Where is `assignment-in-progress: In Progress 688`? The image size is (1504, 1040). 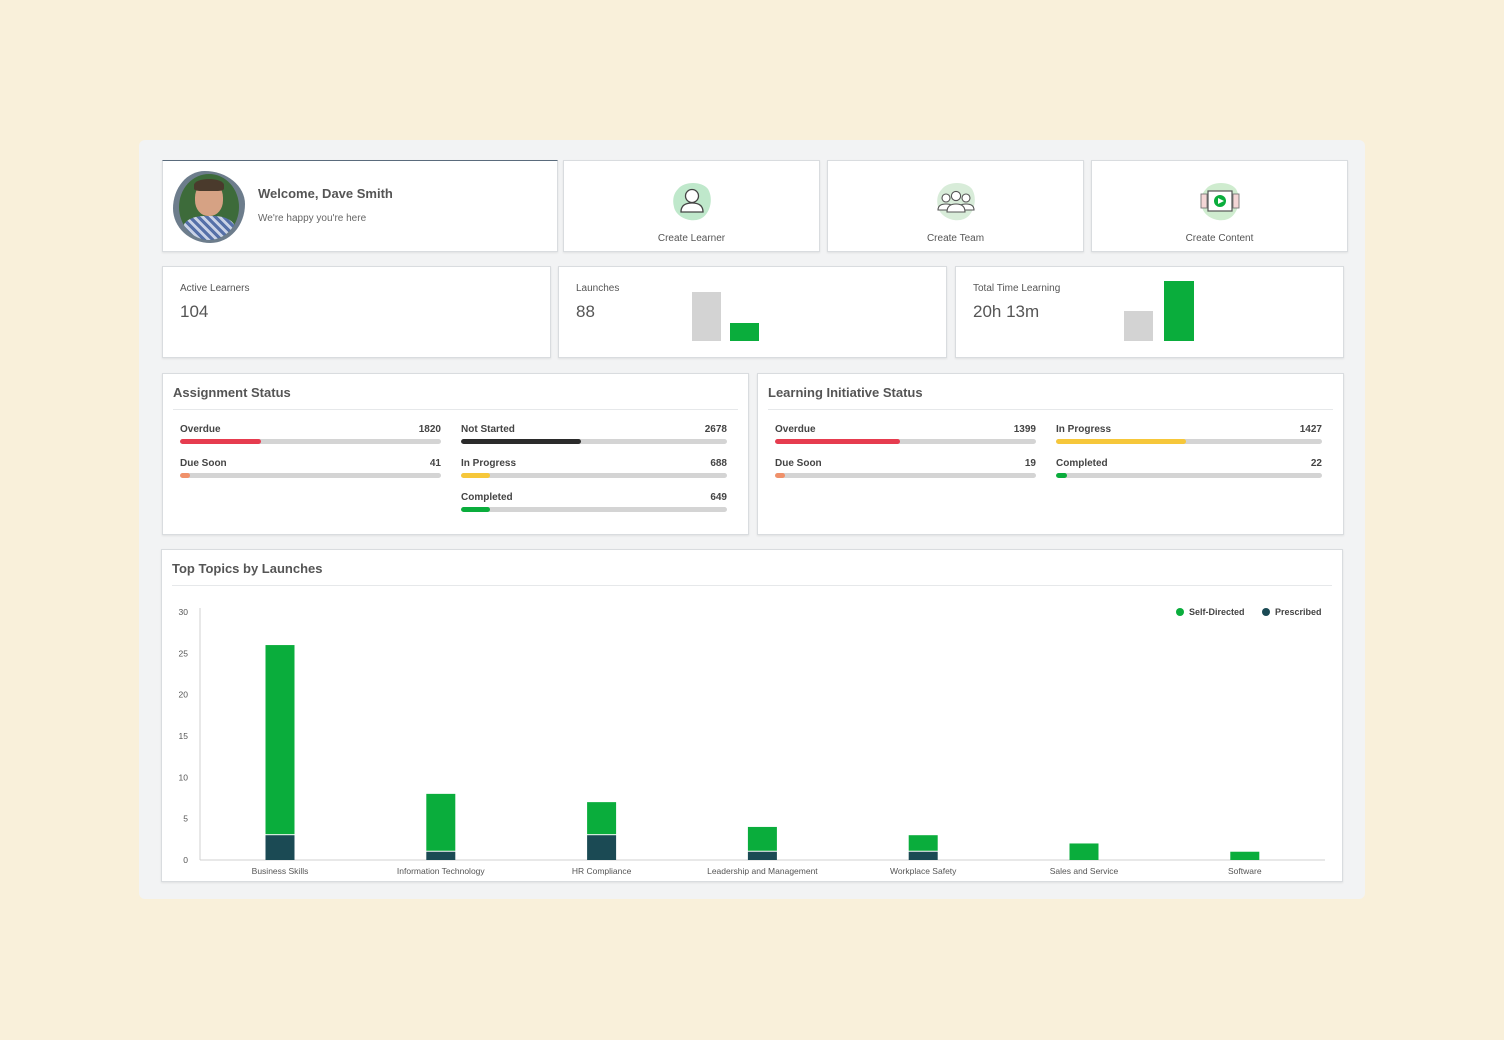
assignment-in-progress: In Progress 688 is located at coordinates (594, 470).